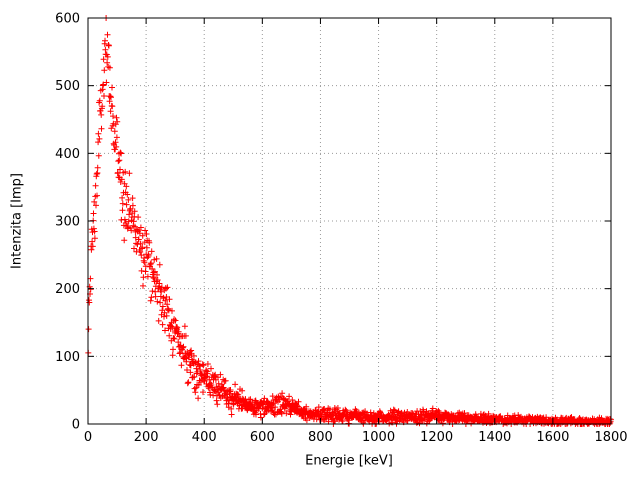 This screenshot has width=640, height=480. Describe the element at coordinates (17, 221) in the screenshot. I see `y-axis-label: Intenzita [Imp]` at that location.